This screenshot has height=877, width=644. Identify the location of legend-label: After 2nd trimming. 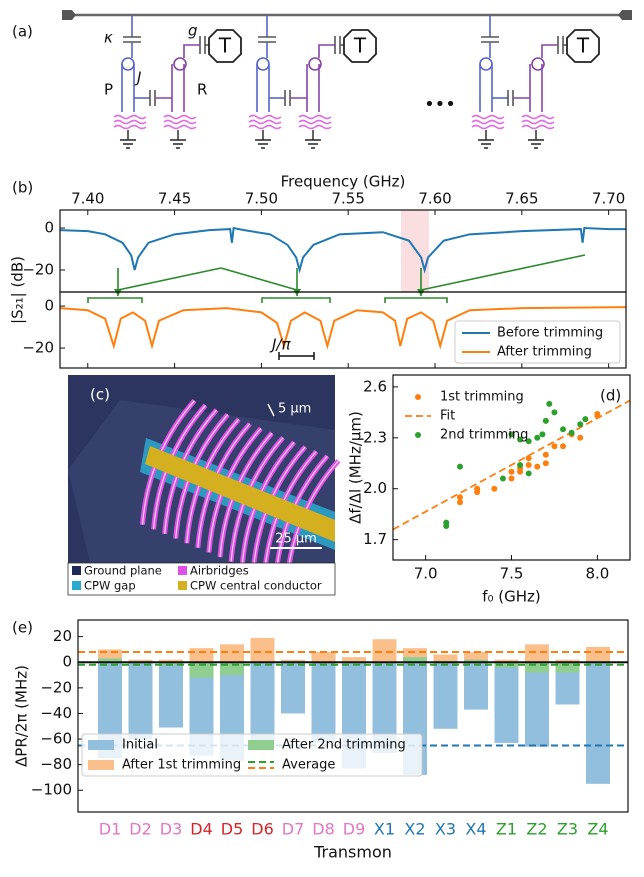
(344, 745).